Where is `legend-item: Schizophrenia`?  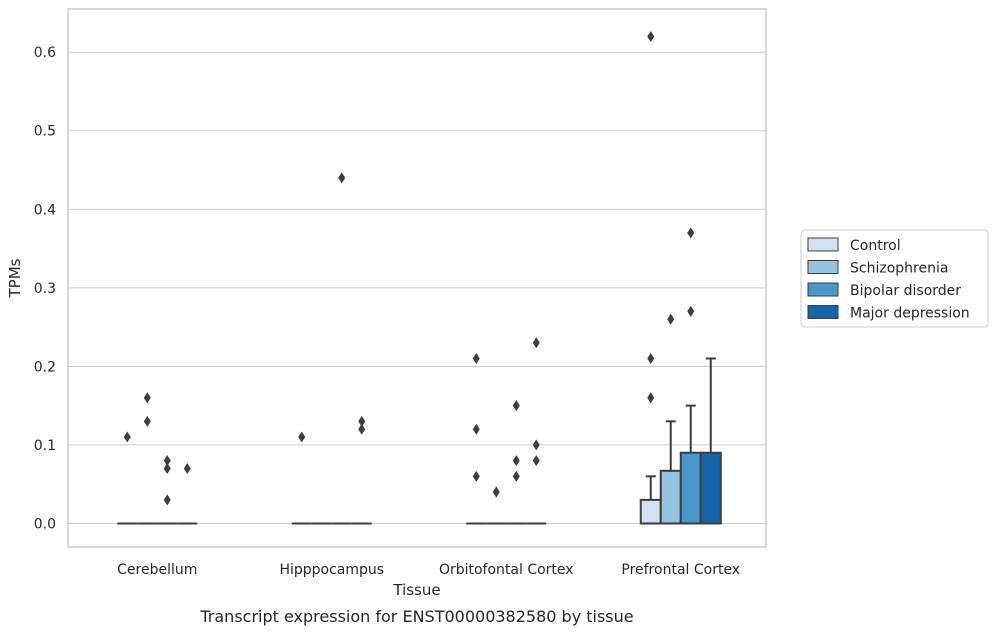 legend-item: Schizophrenia is located at coordinates (877, 268).